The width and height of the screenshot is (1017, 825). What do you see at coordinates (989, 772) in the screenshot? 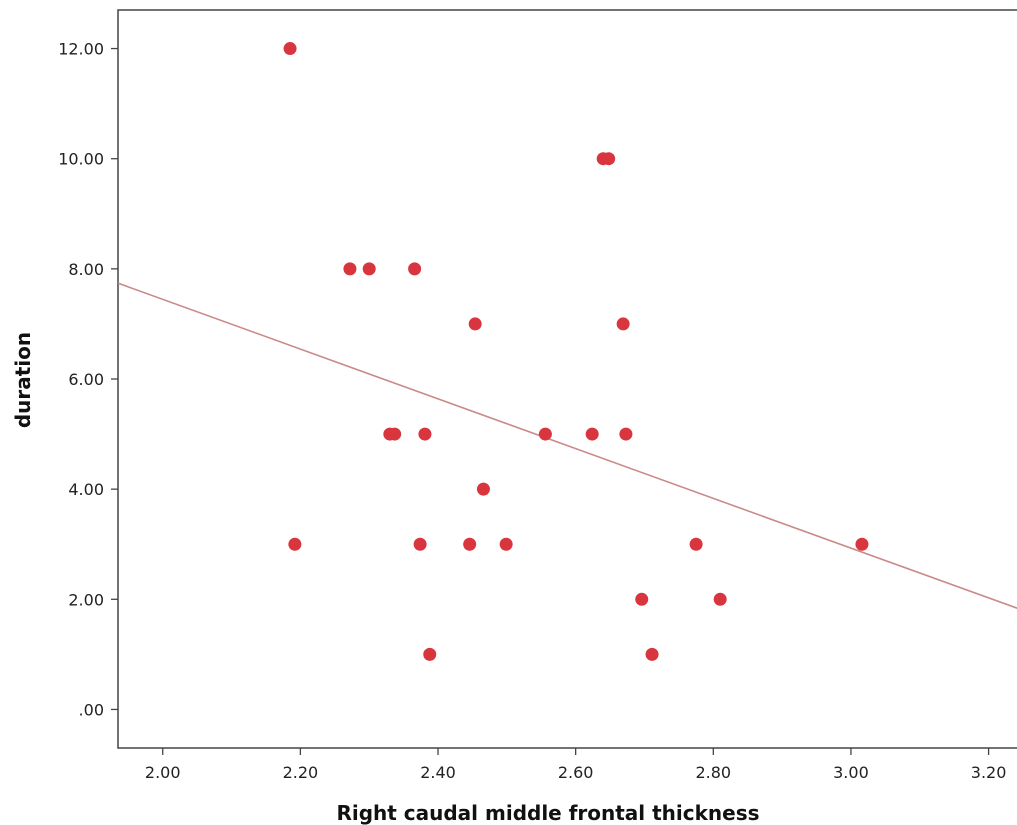
I see `x-tick-label: 3.20` at bounding box center [989, 772].